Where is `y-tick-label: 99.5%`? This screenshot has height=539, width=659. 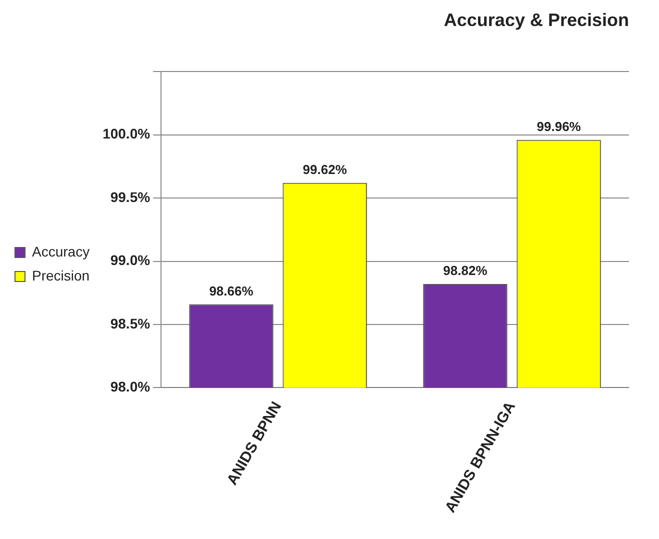
y-tick-label: 99.5% is located at coordinates (130, 196).